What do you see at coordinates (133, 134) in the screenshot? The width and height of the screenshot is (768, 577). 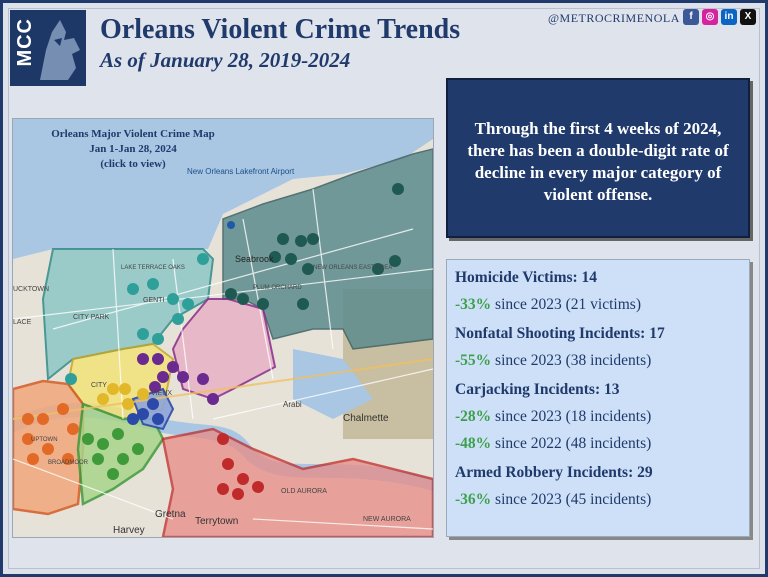 I see `map-title: Orleans Major Violent Crime Map` at bounding box center [133, 134].